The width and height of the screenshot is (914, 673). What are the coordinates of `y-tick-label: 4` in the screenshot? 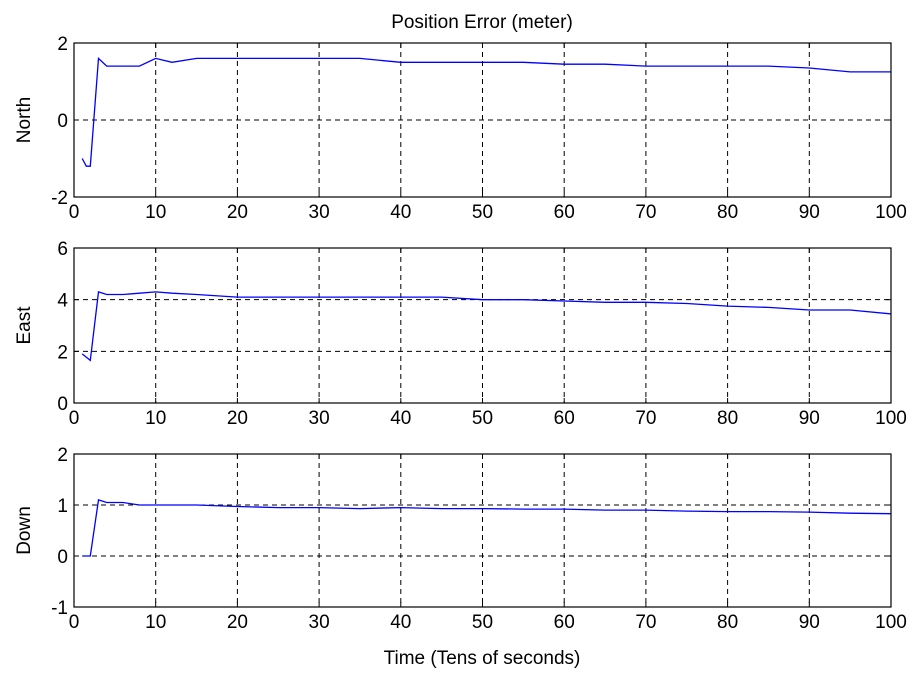 It's located at (62, 301).